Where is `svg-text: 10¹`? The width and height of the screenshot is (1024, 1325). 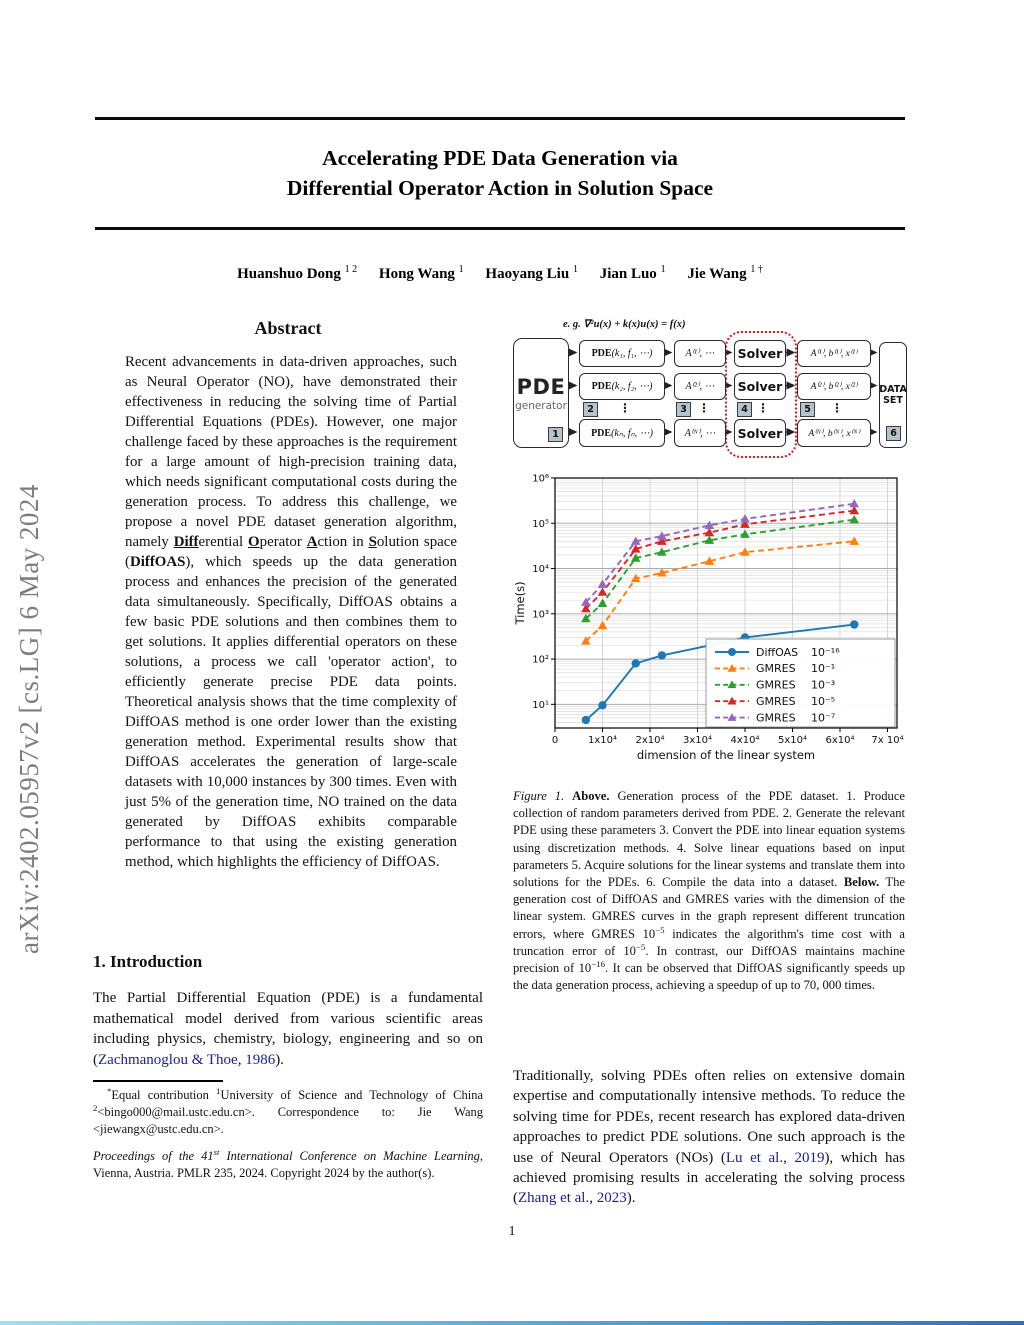 svg-text: 10¹ is located at coordinates (540, 705).